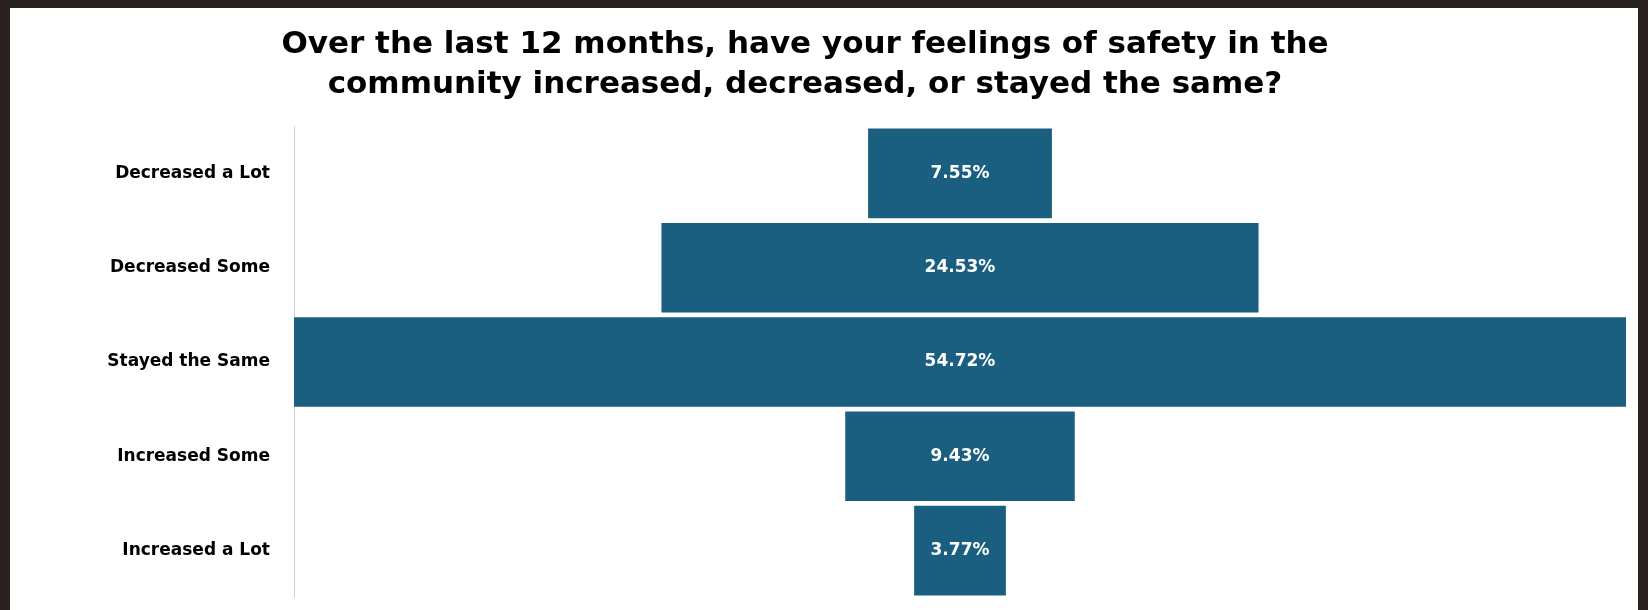 Image resolution: width=1648 pixels, height=610 pixels. I want to click on category-label: Decreased Some, so click(189, 266).